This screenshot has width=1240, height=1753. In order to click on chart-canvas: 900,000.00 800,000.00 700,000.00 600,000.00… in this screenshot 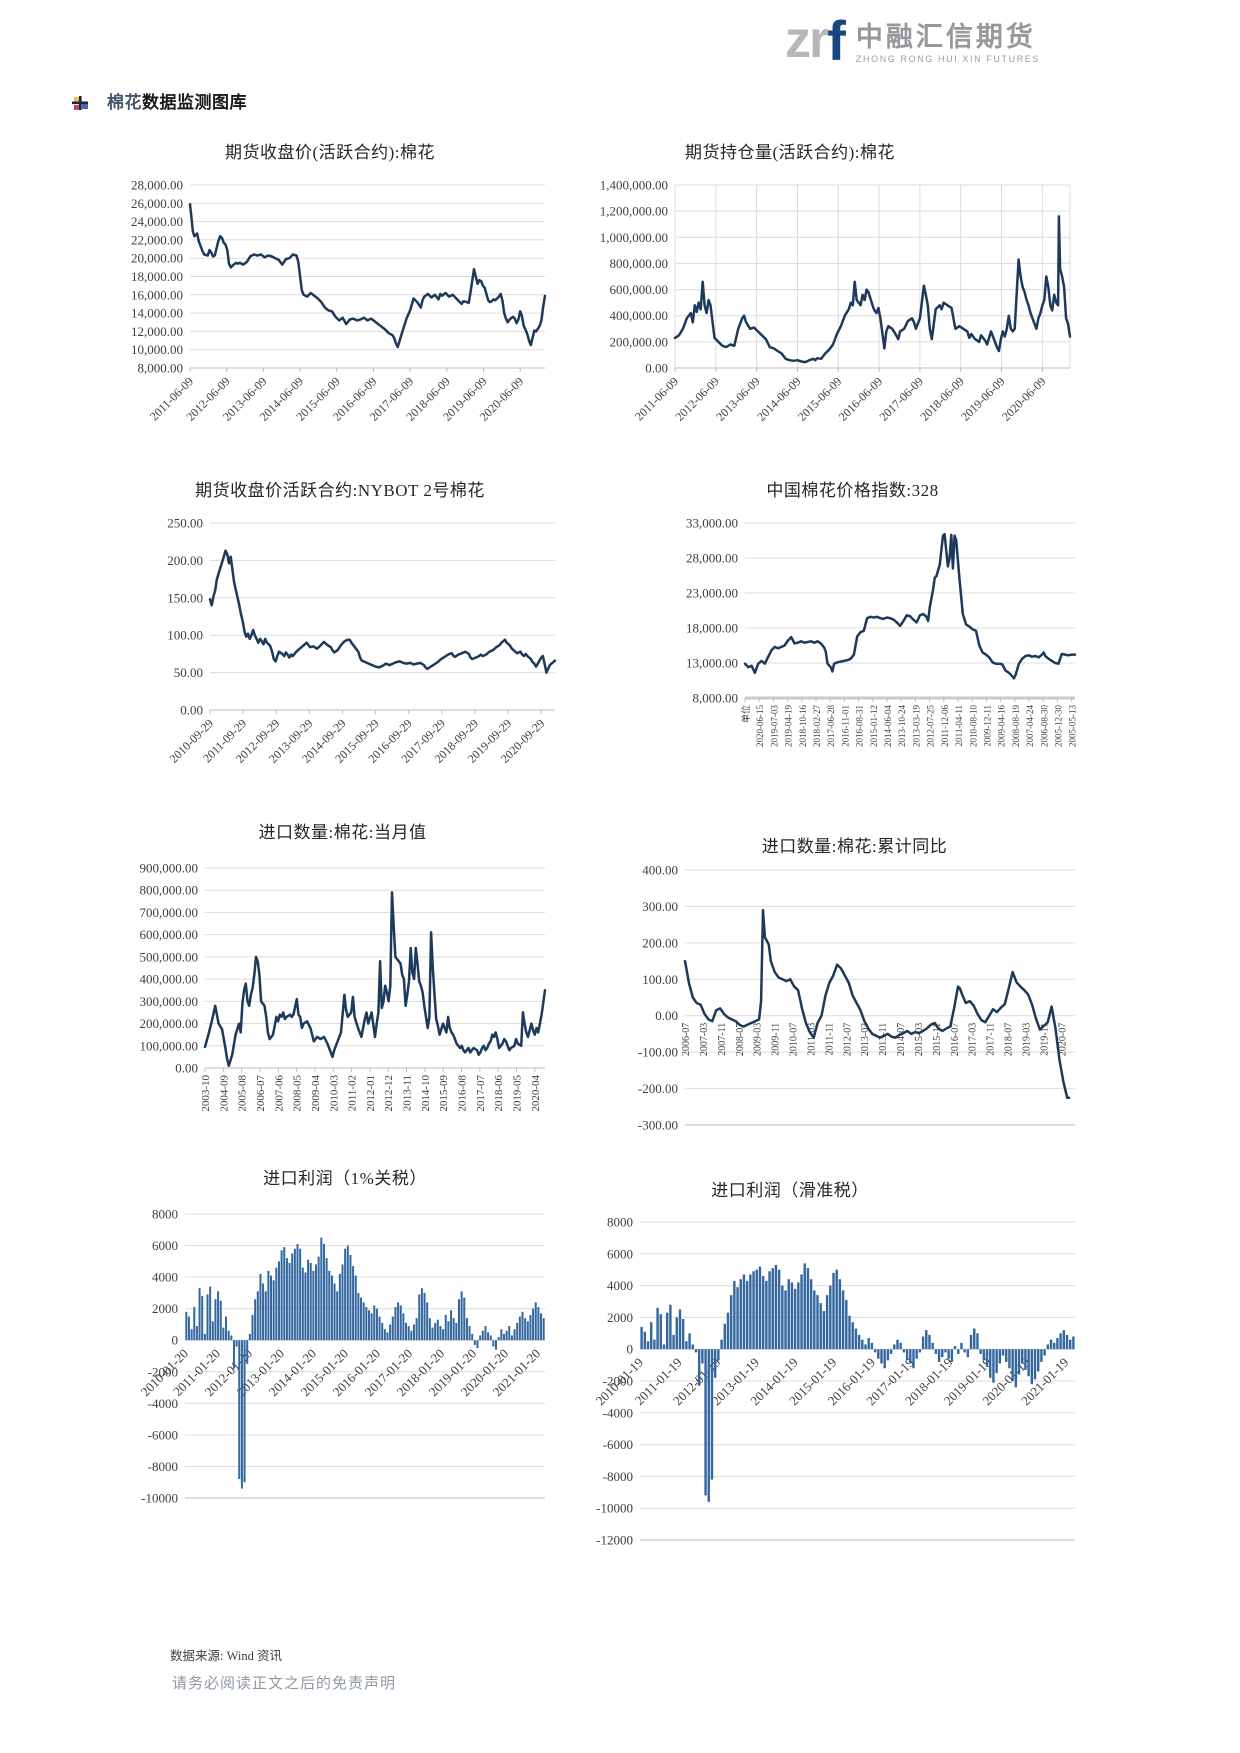, I will do `click(343, 986)`.